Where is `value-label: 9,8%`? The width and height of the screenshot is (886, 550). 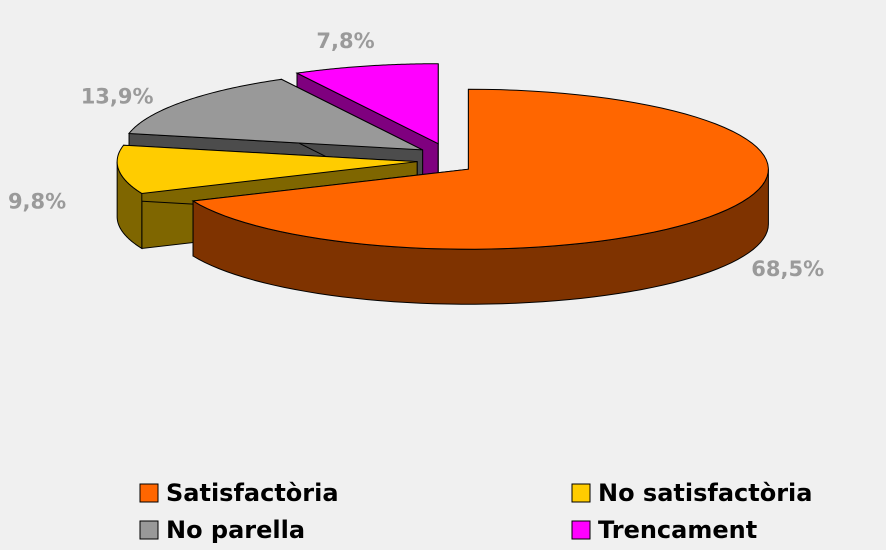 value-label: 9,8% is located at coordinates (37, 202).